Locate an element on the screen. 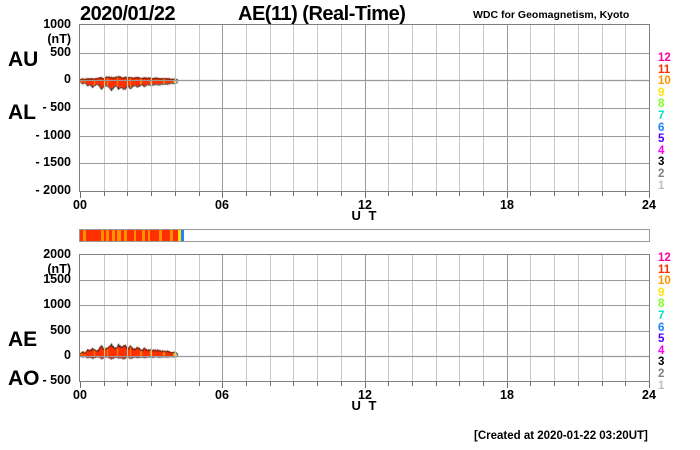 The width and height of the screenshot is (700, 450). bottom-panel-unit: (nT) is located at coordinates (59, 269).